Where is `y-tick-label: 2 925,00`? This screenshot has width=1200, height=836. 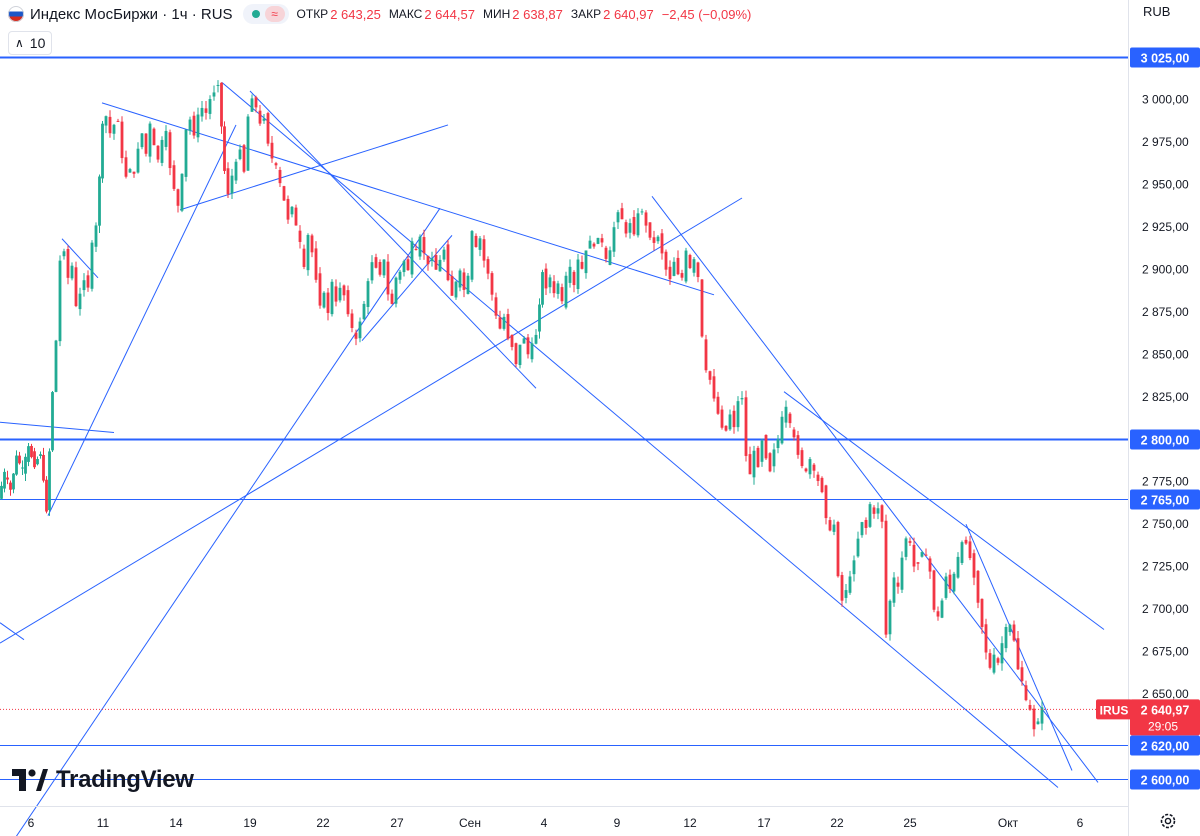
y-tick-label: 2 925,00 is located at coordinates (1165, 227).